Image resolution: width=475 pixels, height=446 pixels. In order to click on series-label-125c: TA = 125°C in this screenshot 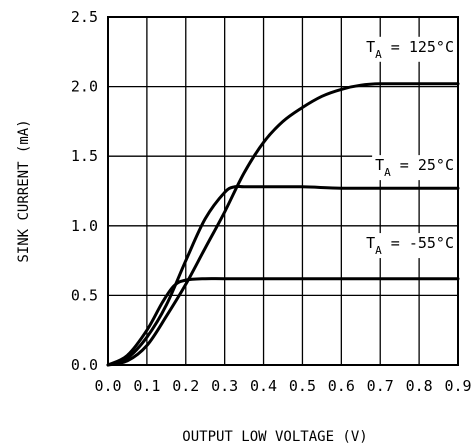, I will do `click(410, 49)`.